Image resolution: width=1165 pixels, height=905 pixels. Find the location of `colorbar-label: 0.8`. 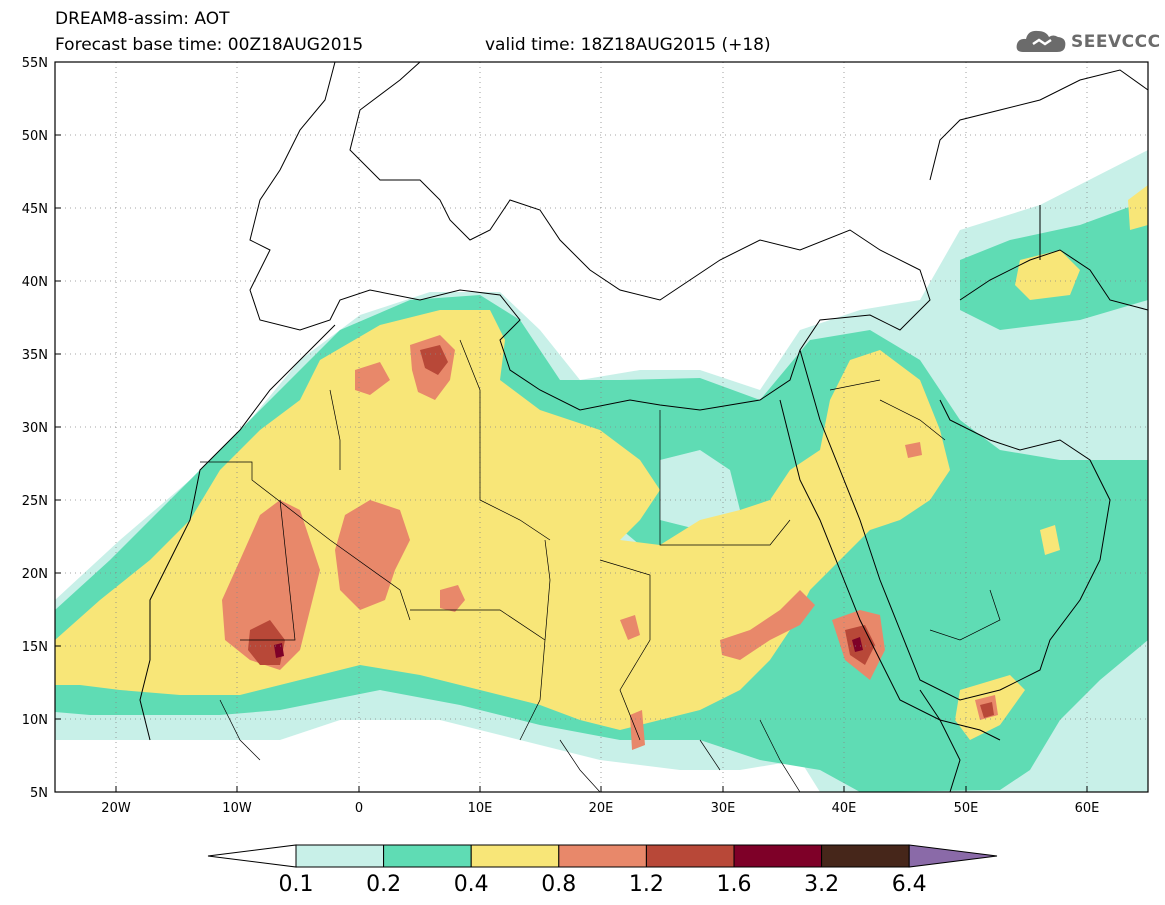

colorbar-label: 0.8 is located at coordinates (558, 884).